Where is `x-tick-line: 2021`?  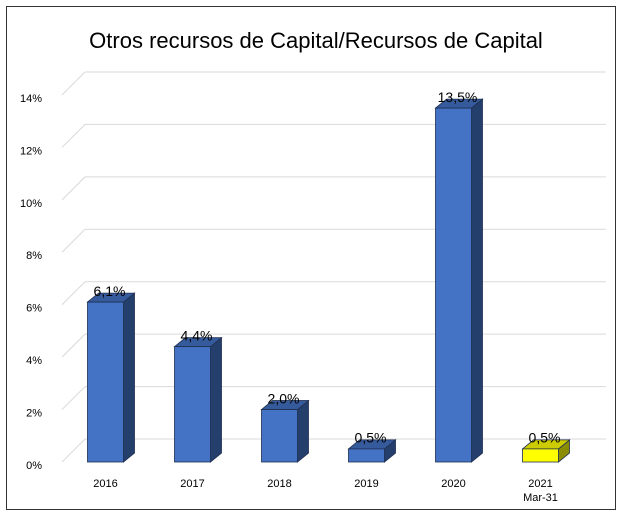 x-tick-line: 2021 is located at coordinates (540, 484).